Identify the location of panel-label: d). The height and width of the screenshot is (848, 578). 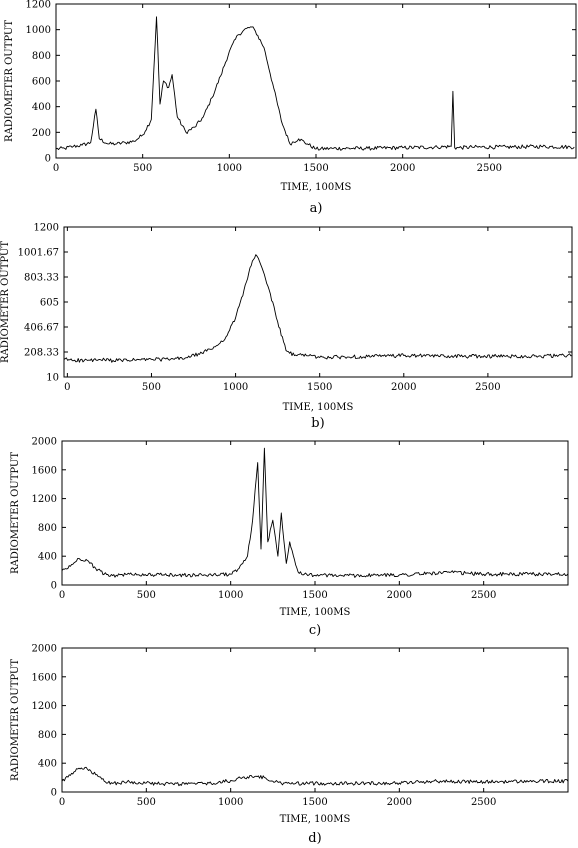
(314, 838).